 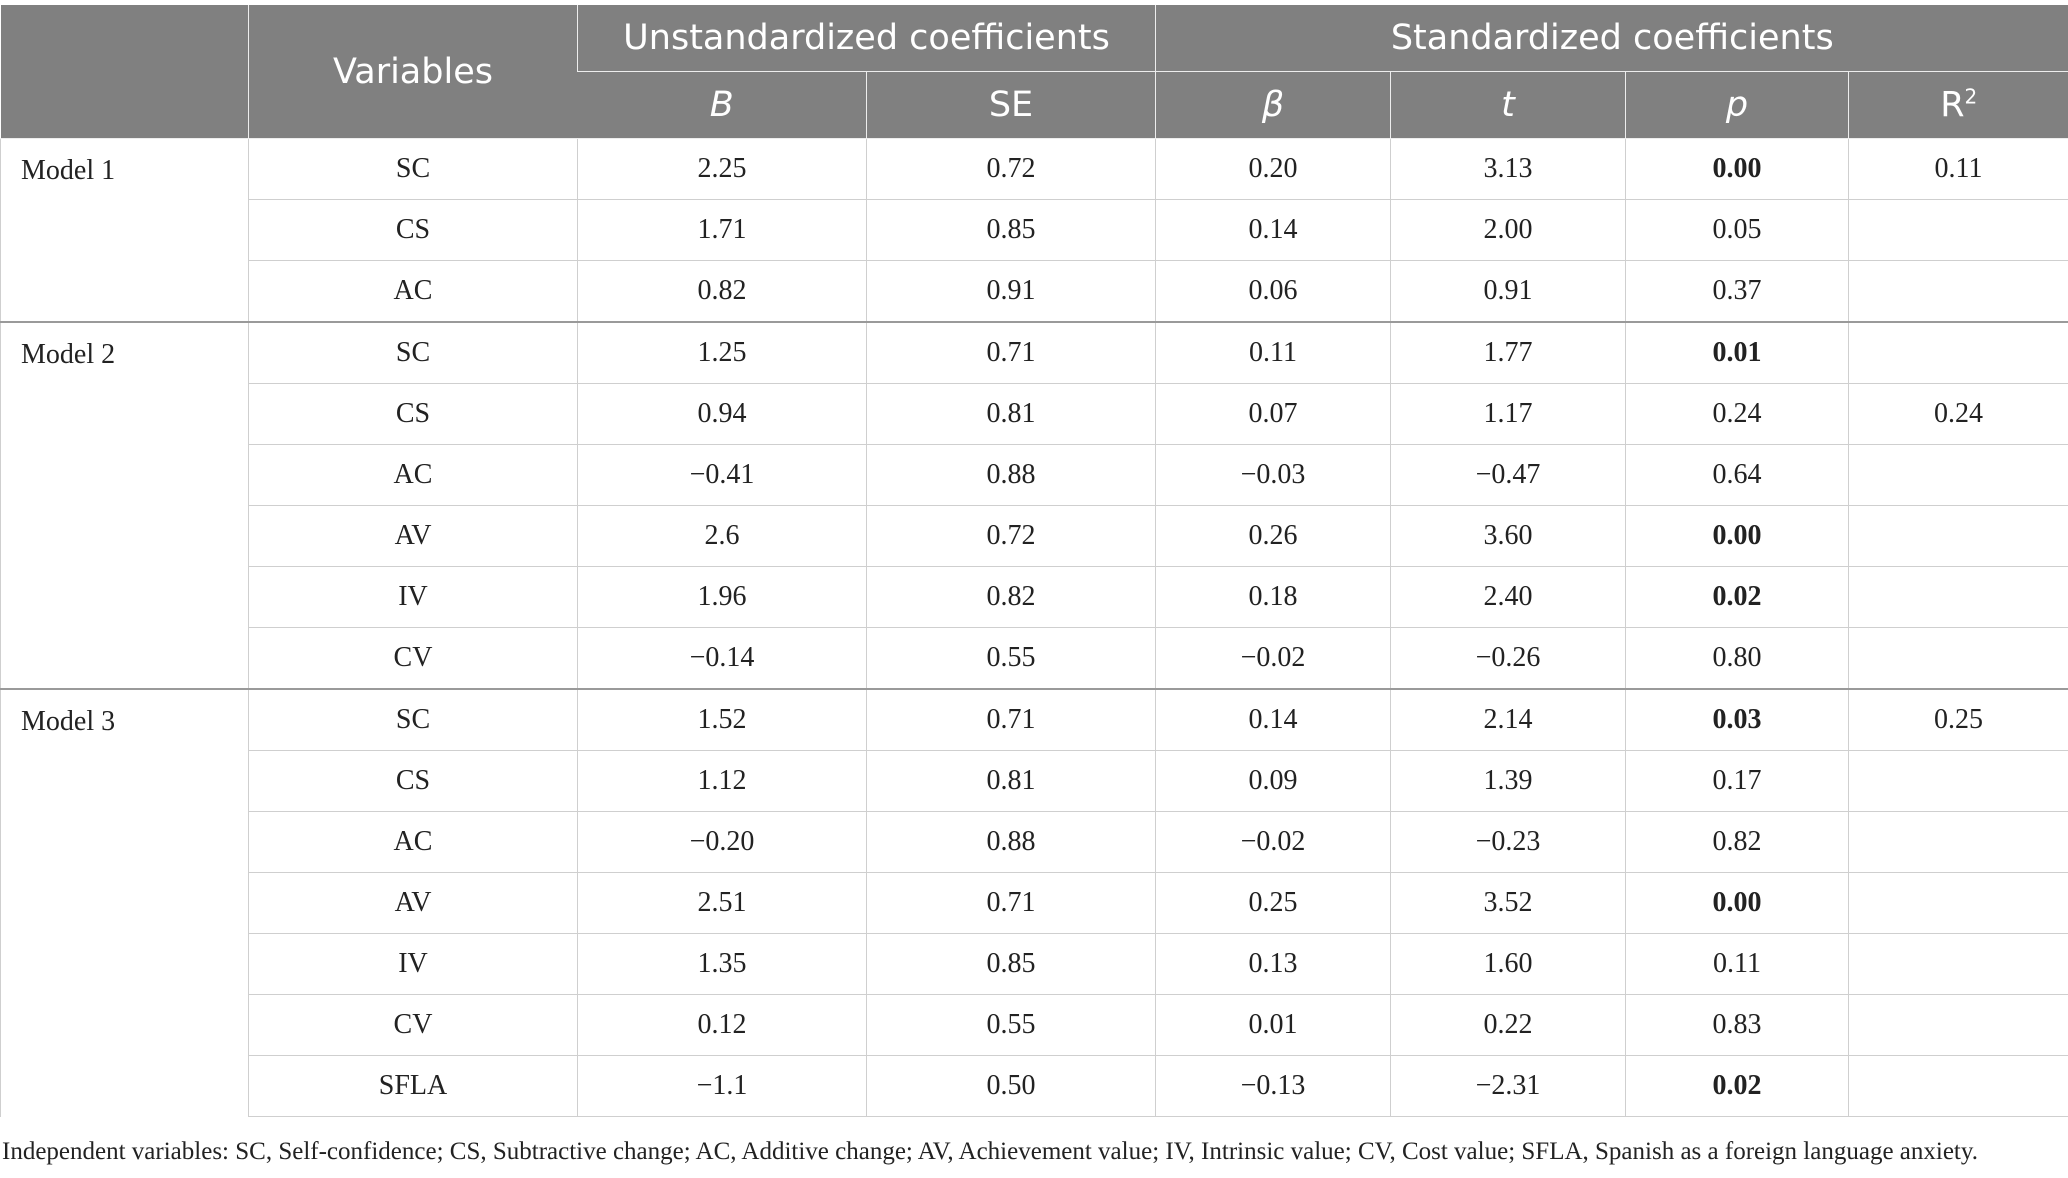 I want to click on variable-cell: AC, so click(x=413, y=291).